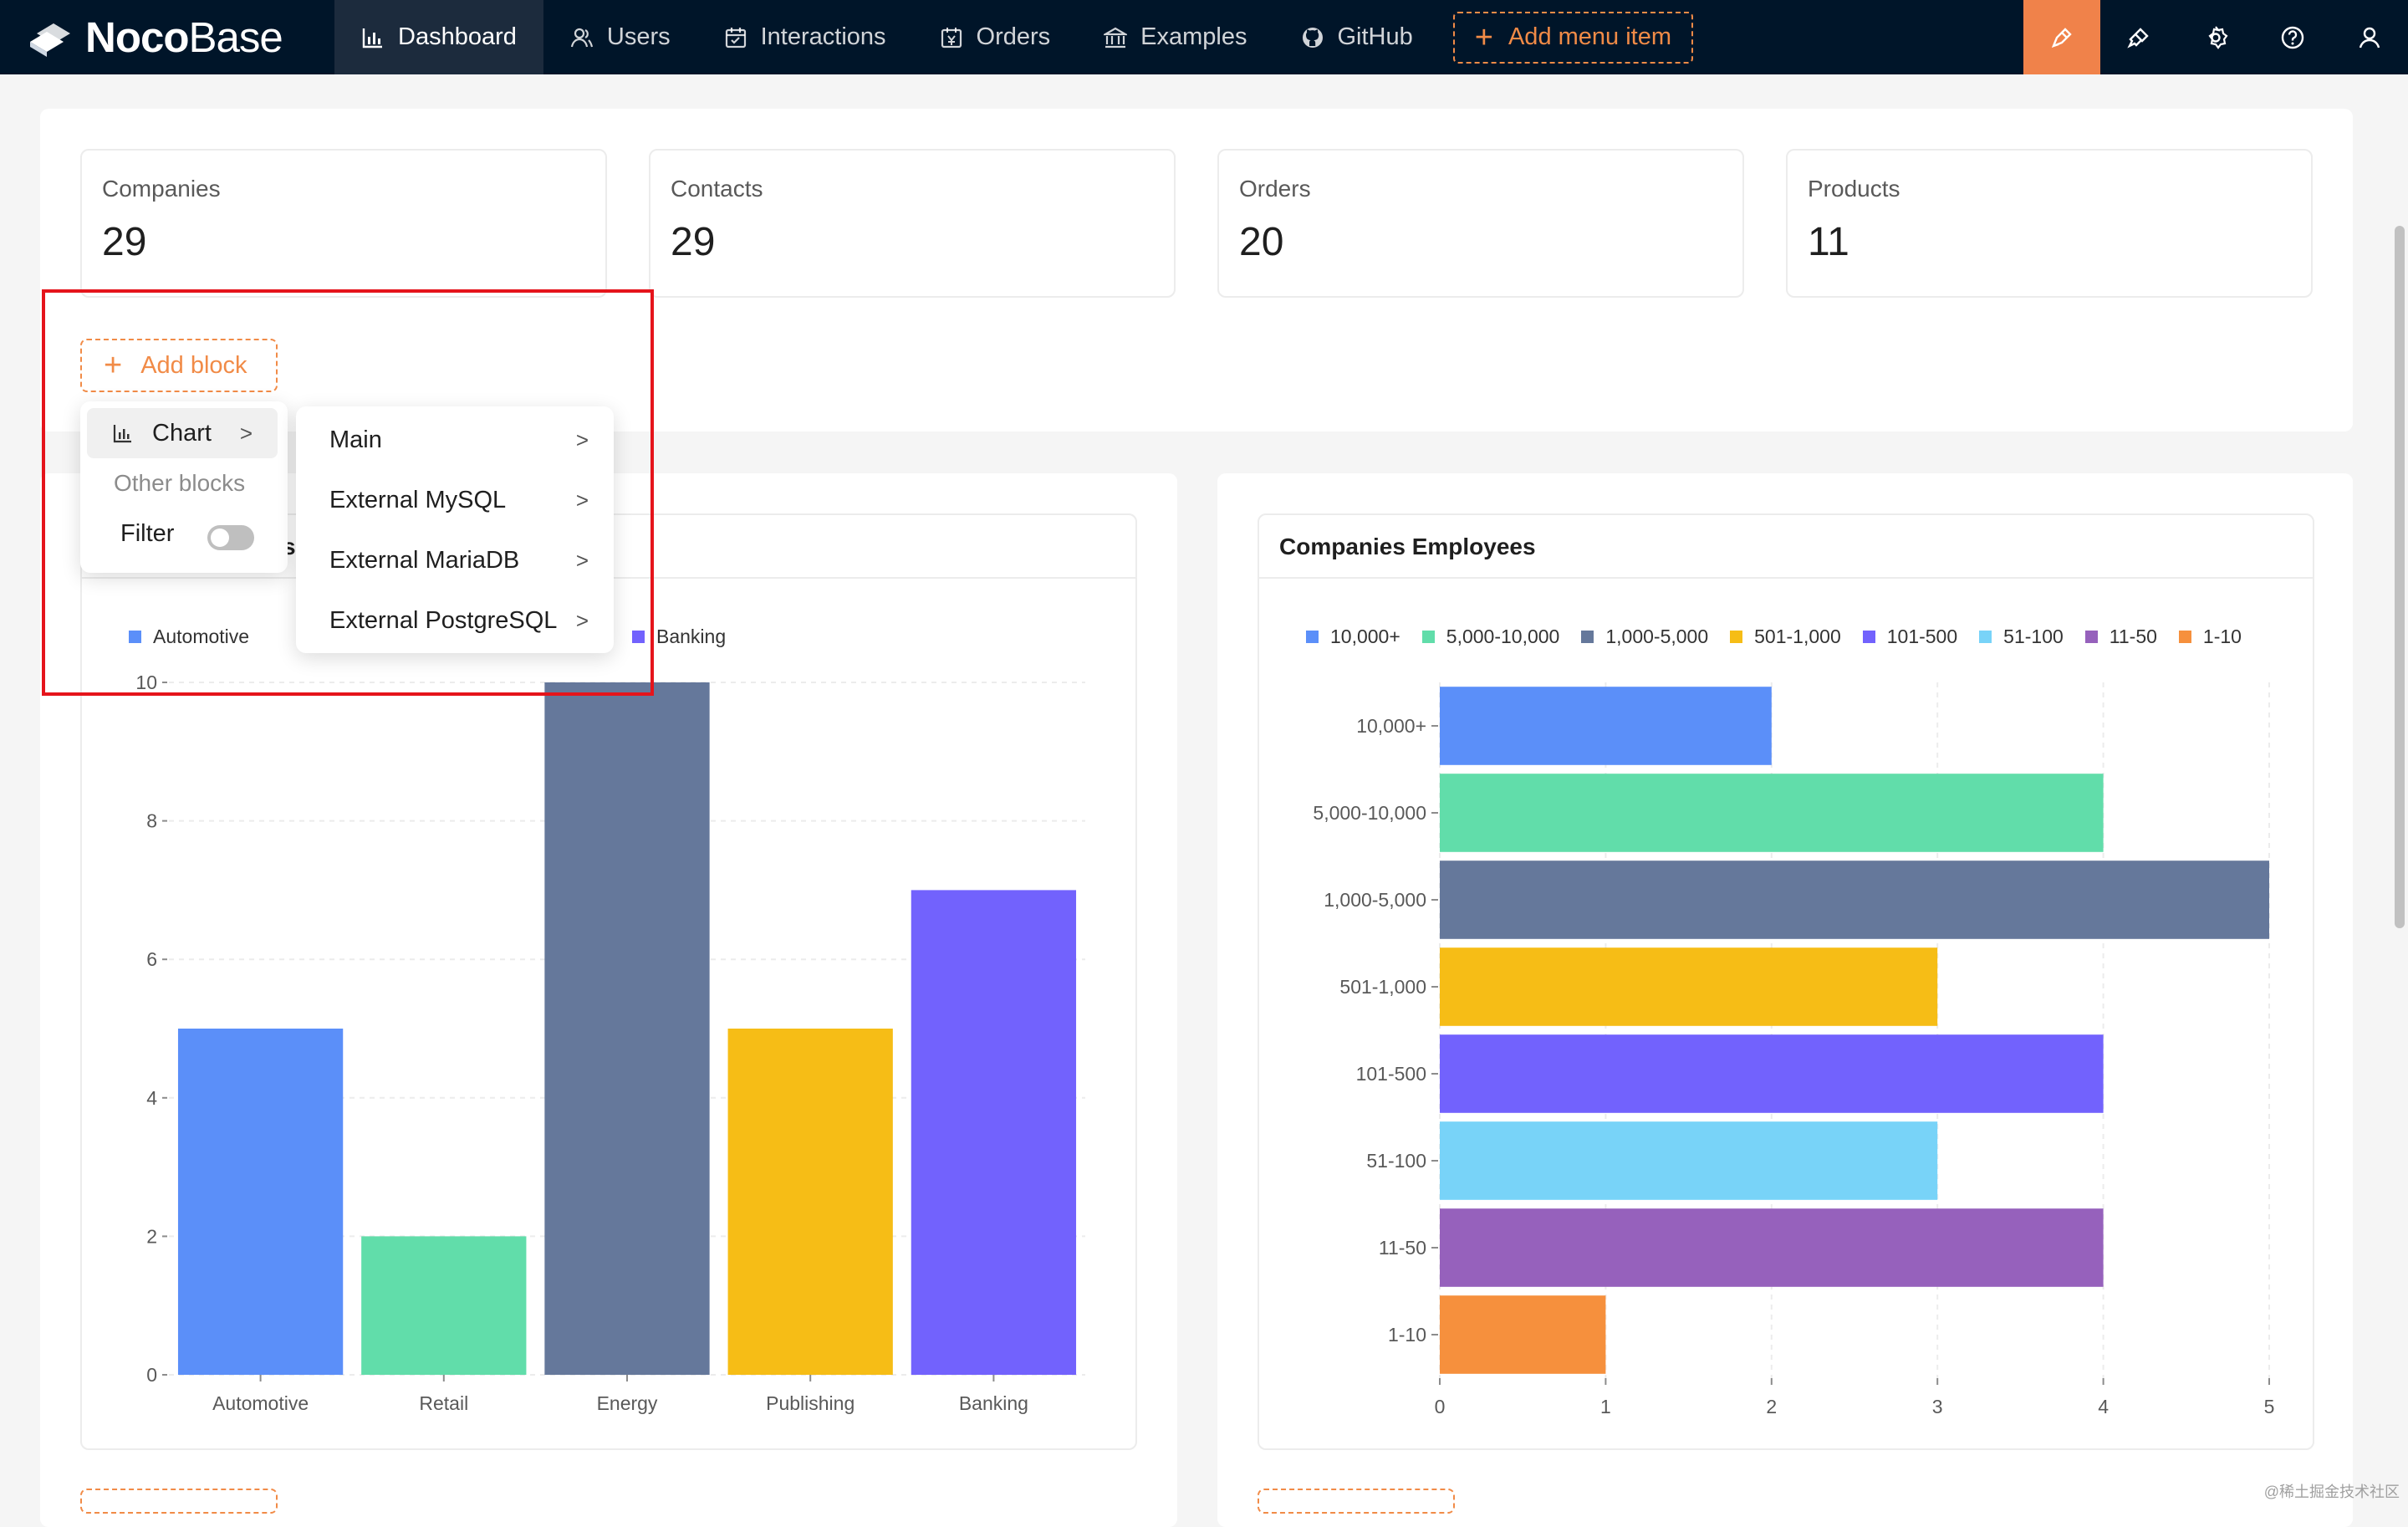  Describe the element at coordinates (261, 1403) in the screenshot. I see `x-tick-label: Automotive` at that location.